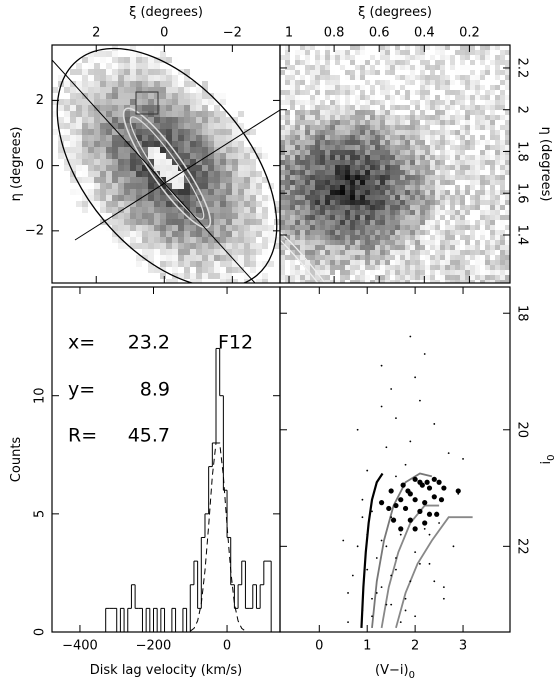  What do you see at coordinates (400, 622) in the screenshot?
I see `star-point` at bounding box center [400, 622].